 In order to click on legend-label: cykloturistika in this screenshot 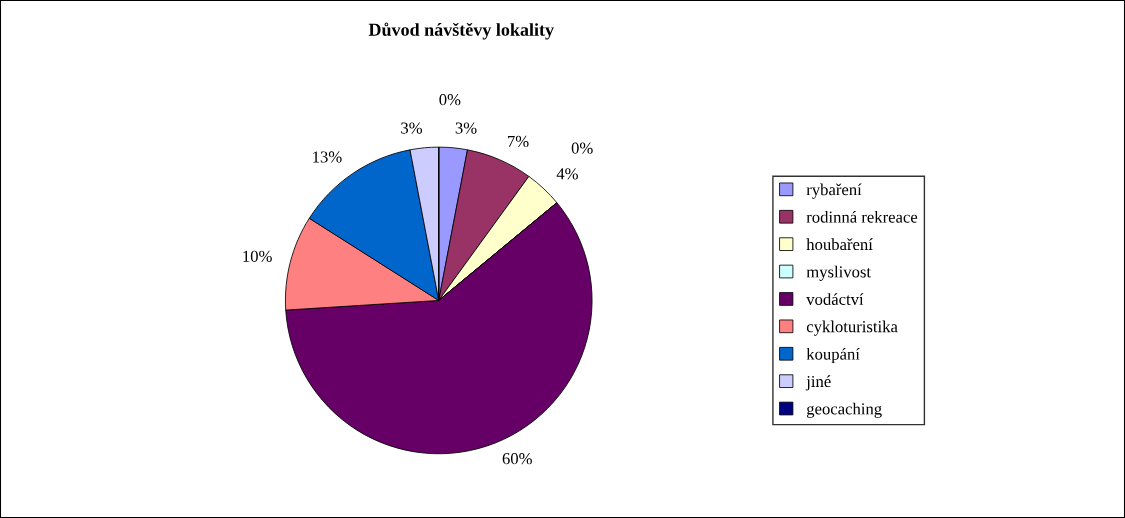, I will do `click(852, 328)`.